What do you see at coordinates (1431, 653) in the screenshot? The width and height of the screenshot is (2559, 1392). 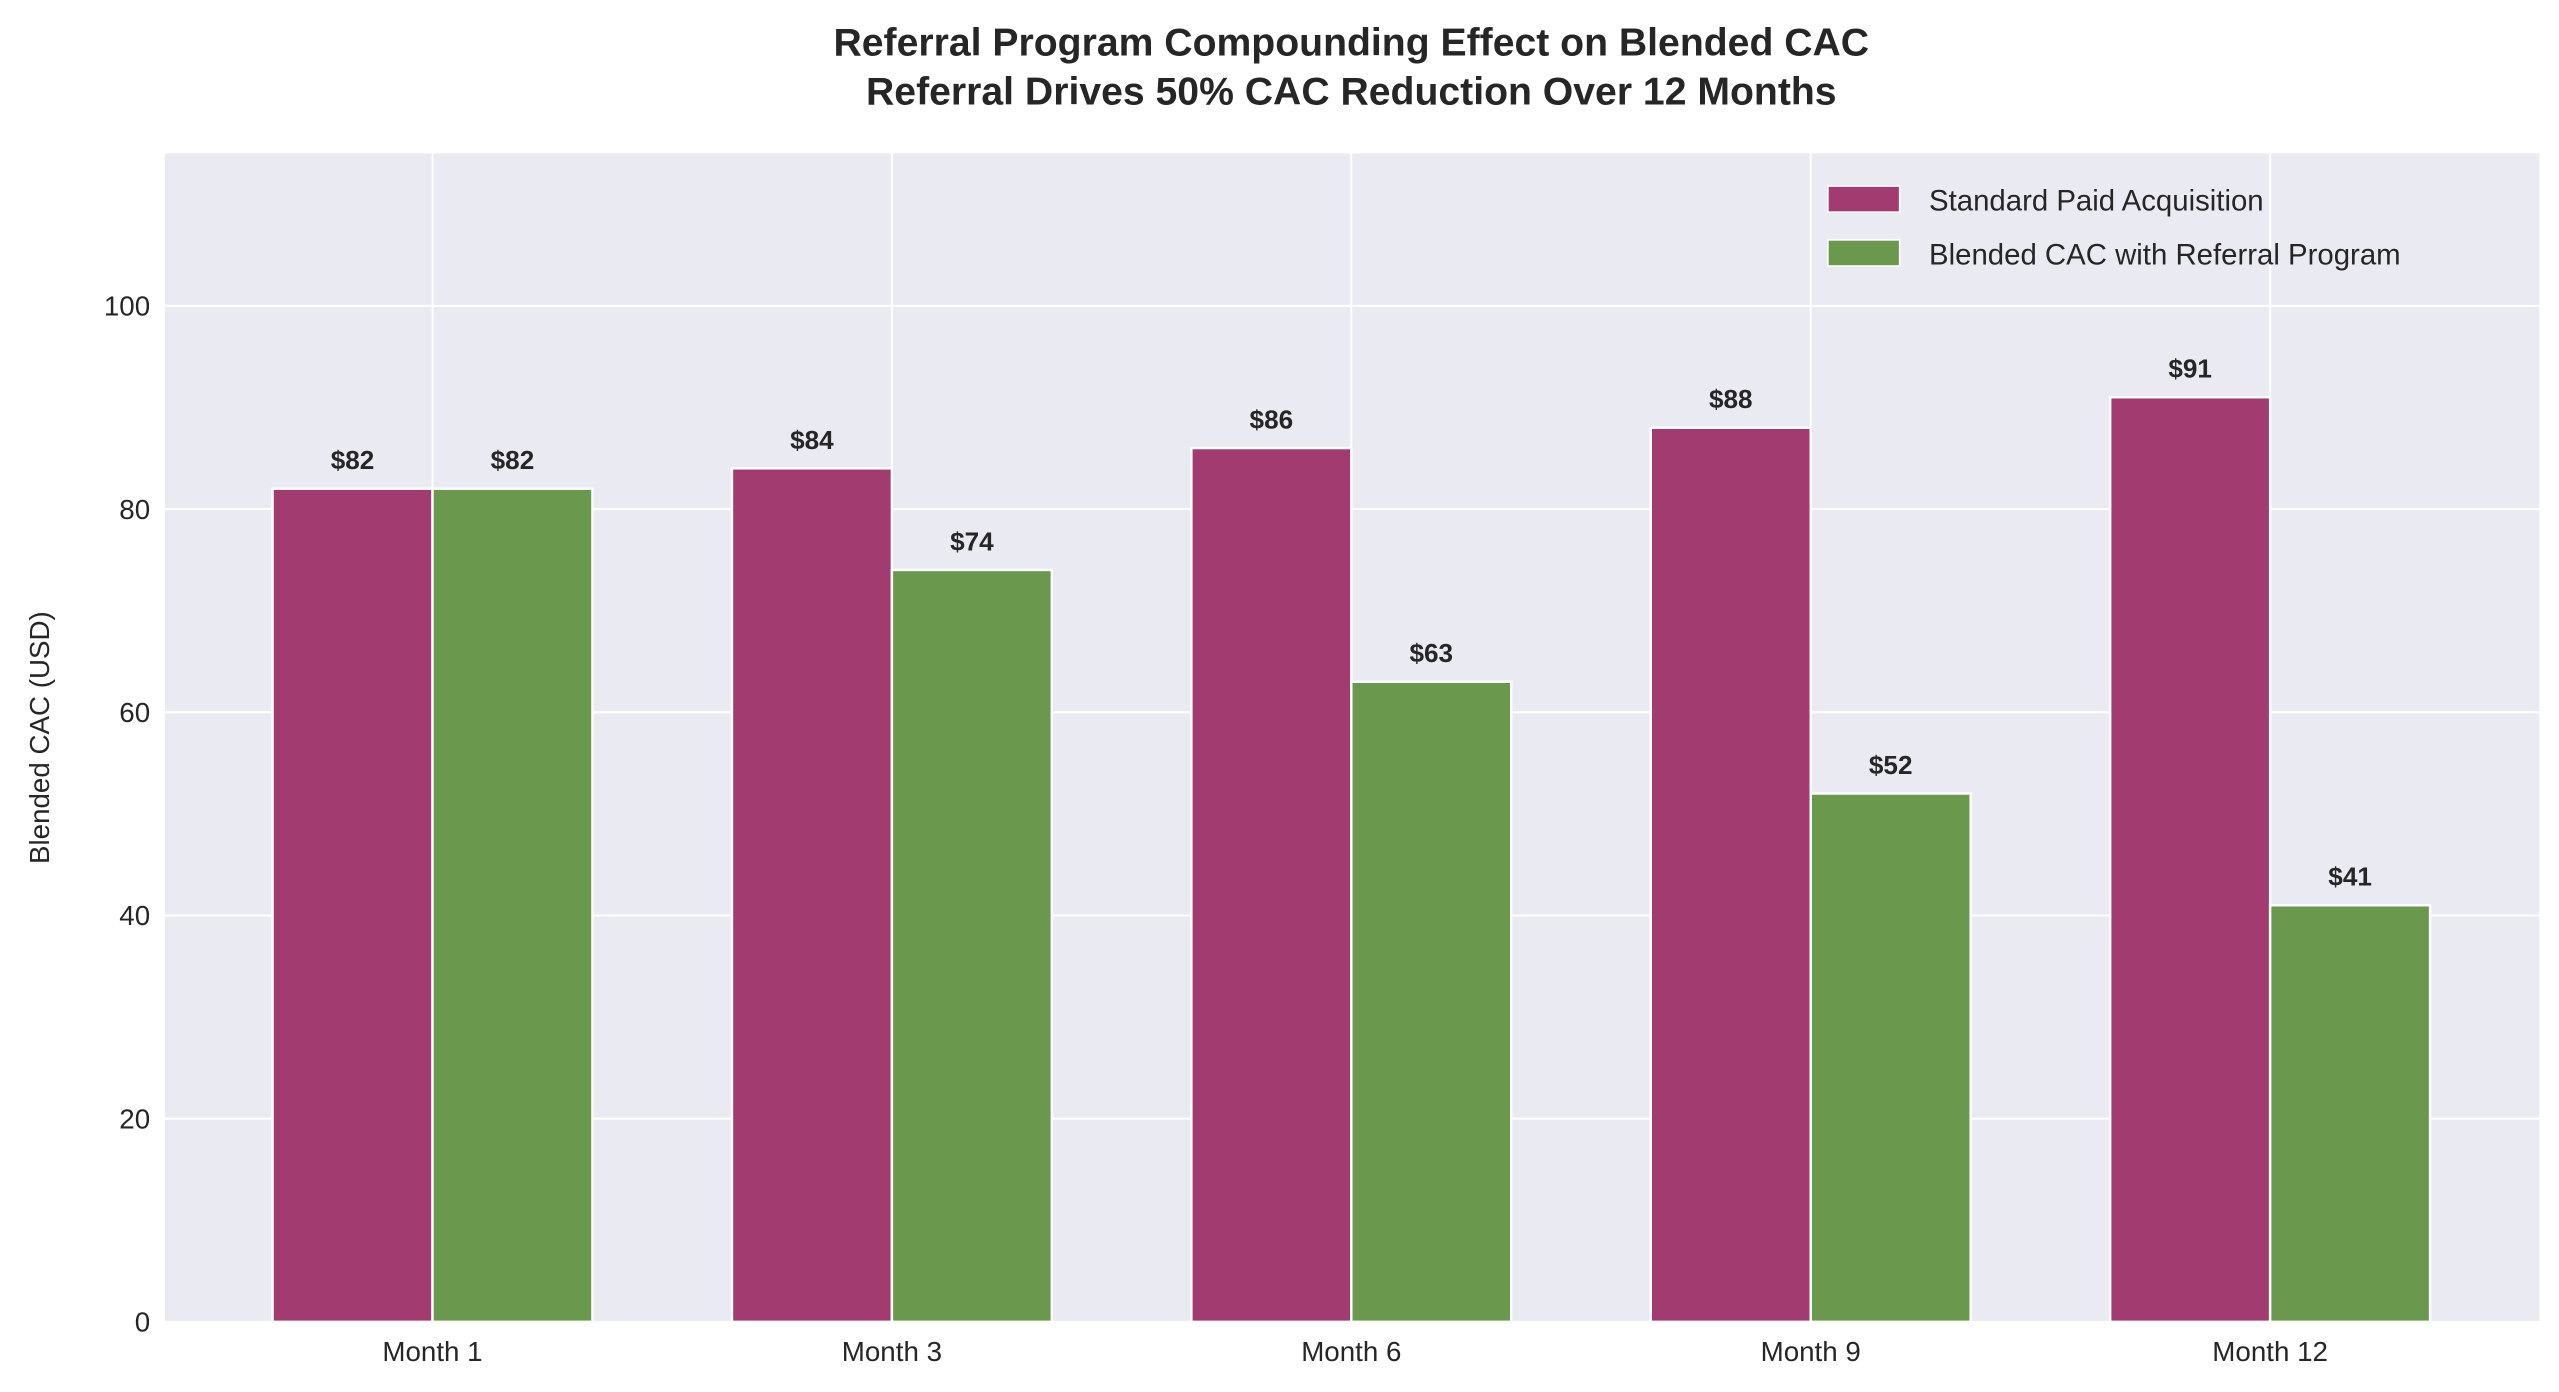 I see `data-label: $63` at bounding box center [1431, 653].